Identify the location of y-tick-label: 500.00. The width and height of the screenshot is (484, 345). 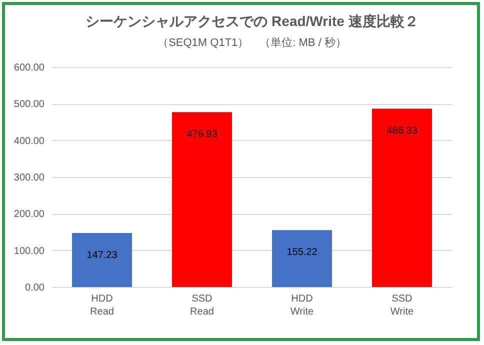
(29, 104).